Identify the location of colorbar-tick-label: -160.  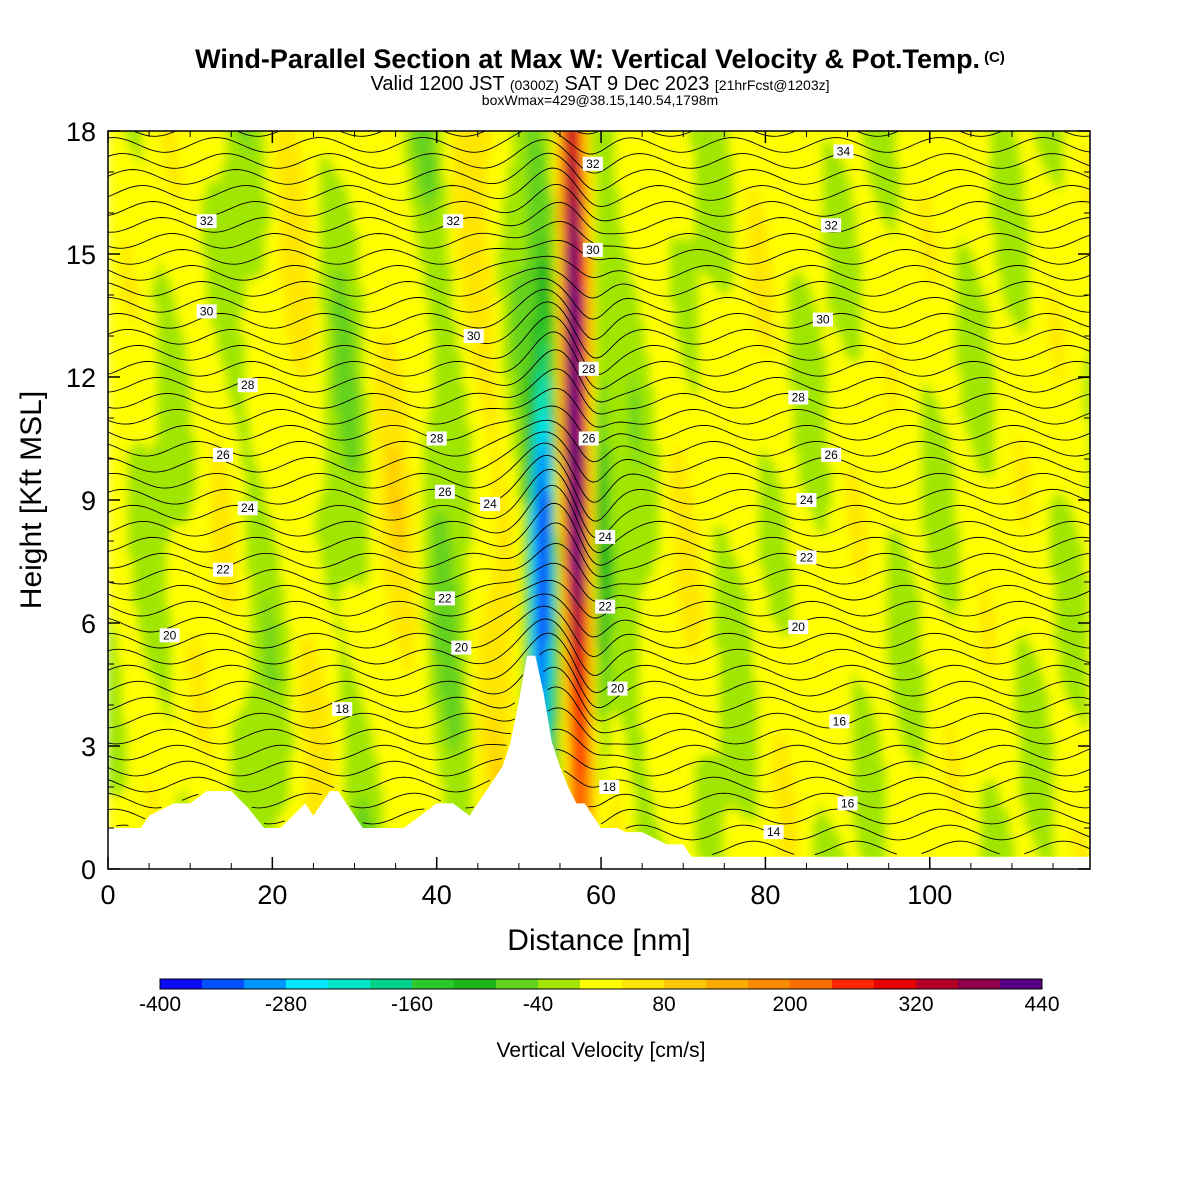
(412, 1004).